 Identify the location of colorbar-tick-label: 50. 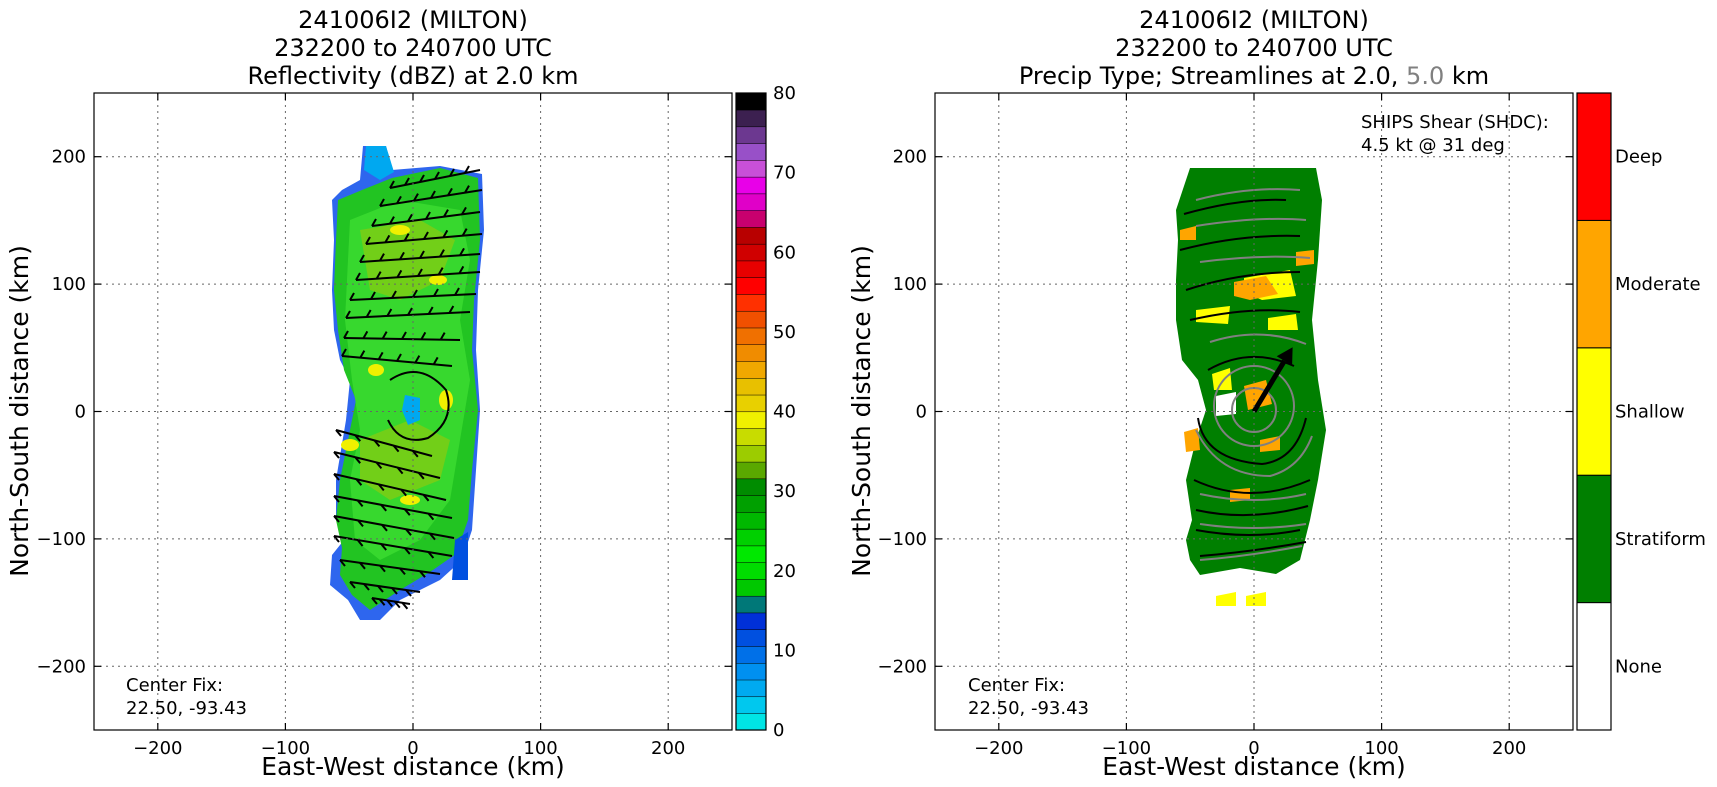
(784, 332).